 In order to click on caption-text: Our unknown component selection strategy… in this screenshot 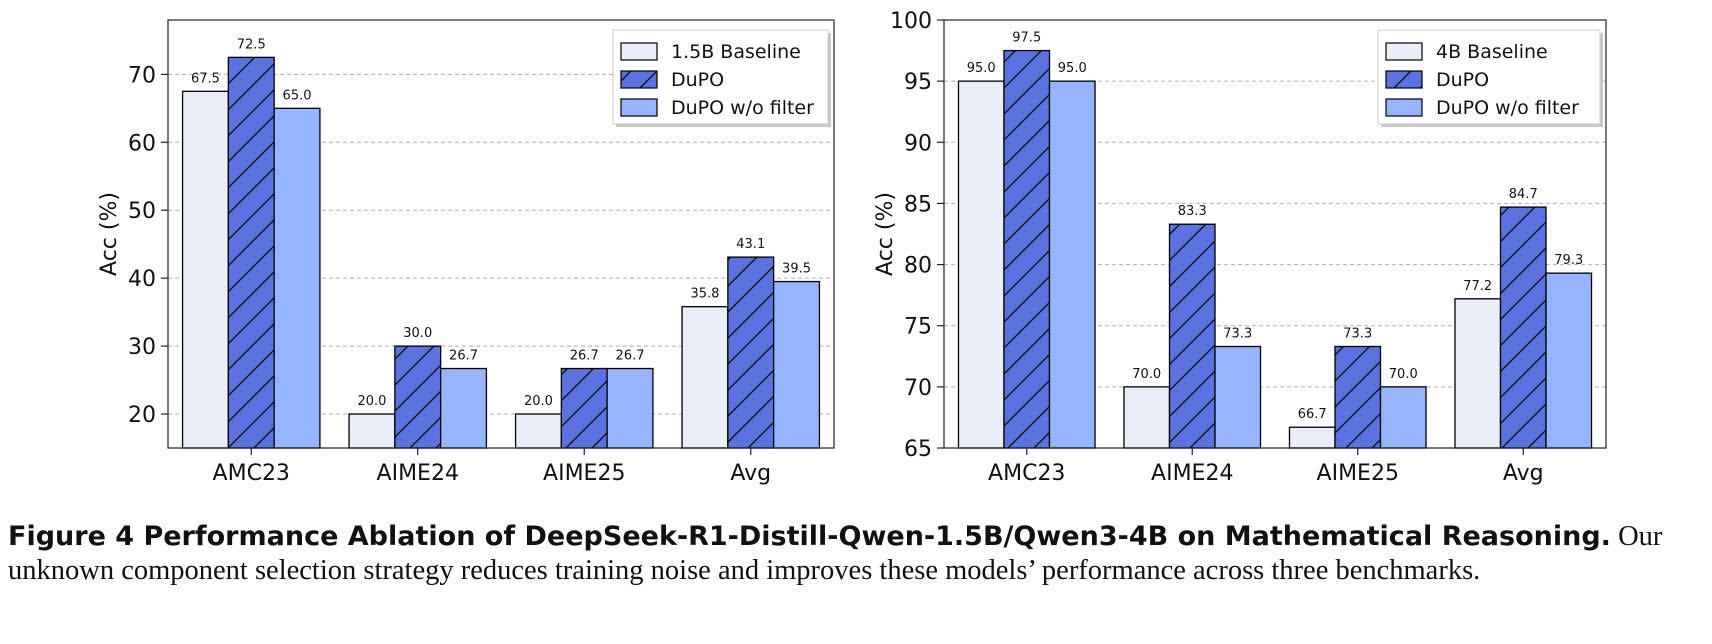, I will do `click(835, 553)`.